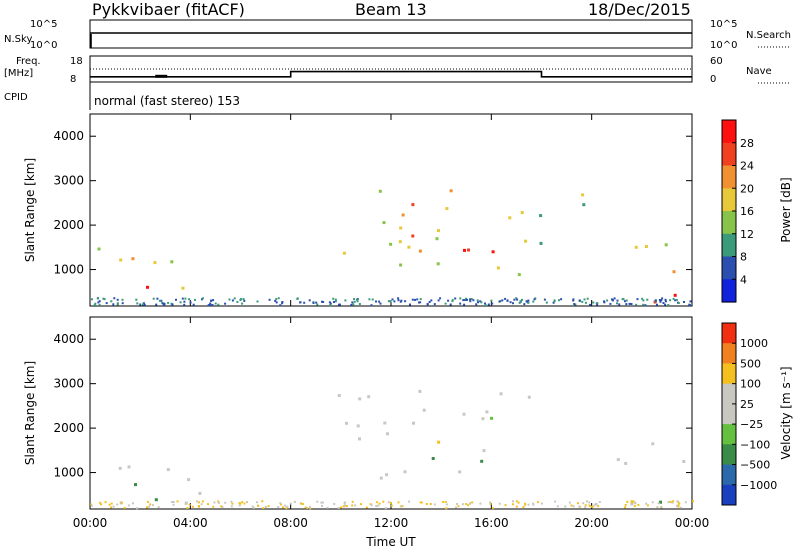 The width and height of the screenshot is (800, 554). What do you see at coordinates (786, 209) in the screenshot?
I see `power-colorbar-label: Power [dB]` at bounding box center [786, 209].